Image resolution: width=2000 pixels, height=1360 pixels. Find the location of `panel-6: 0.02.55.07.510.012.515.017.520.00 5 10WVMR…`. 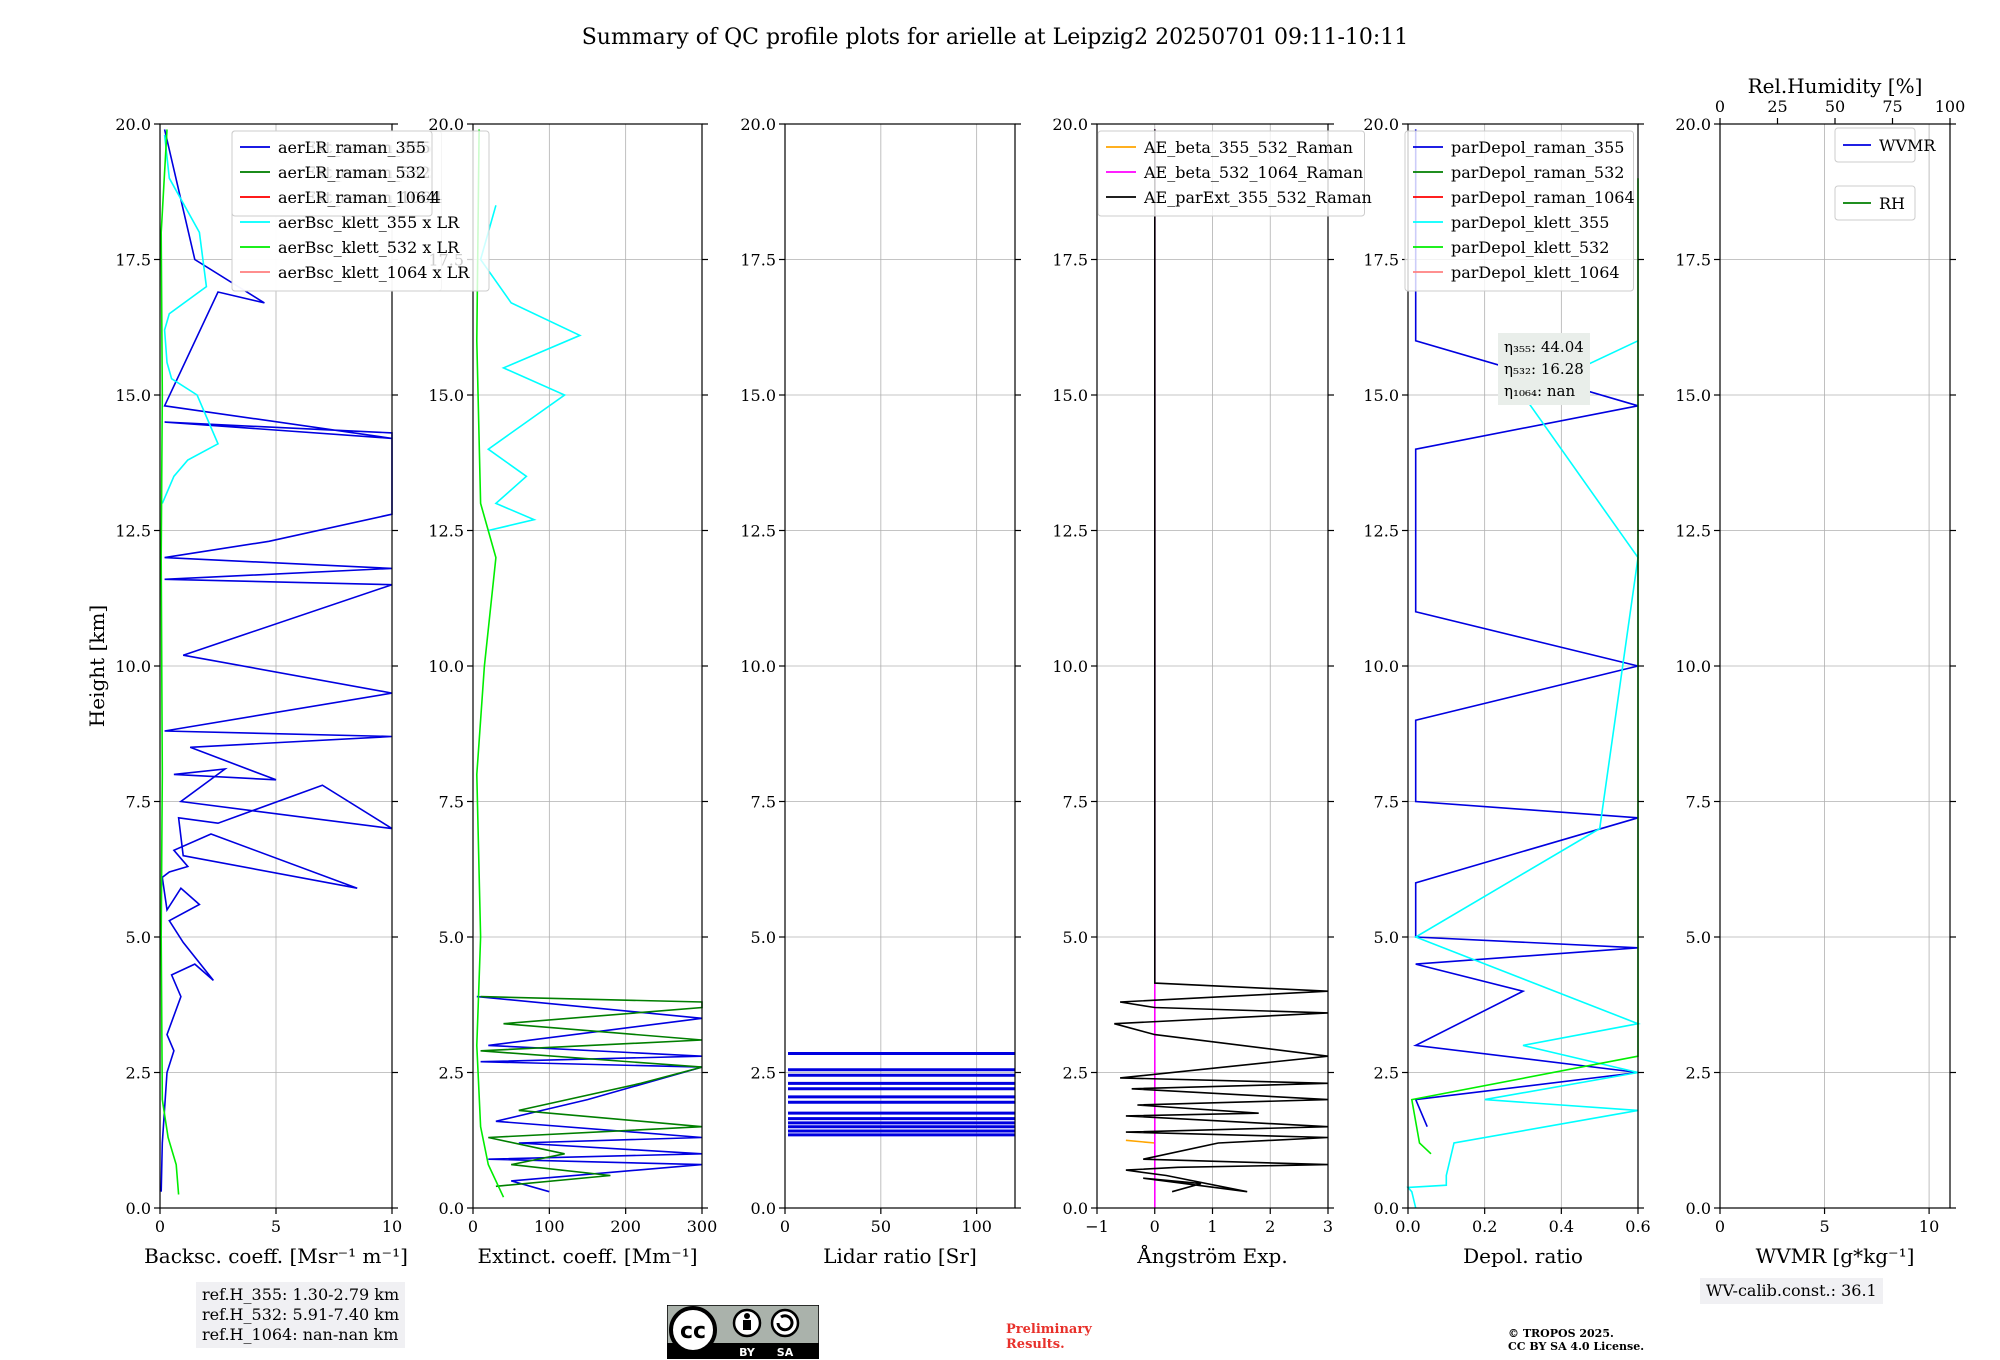

panel-6: 0.02.55.07.510.012.515.017.520.00 5 10WVMR… is located at coordinates (1820, 671).